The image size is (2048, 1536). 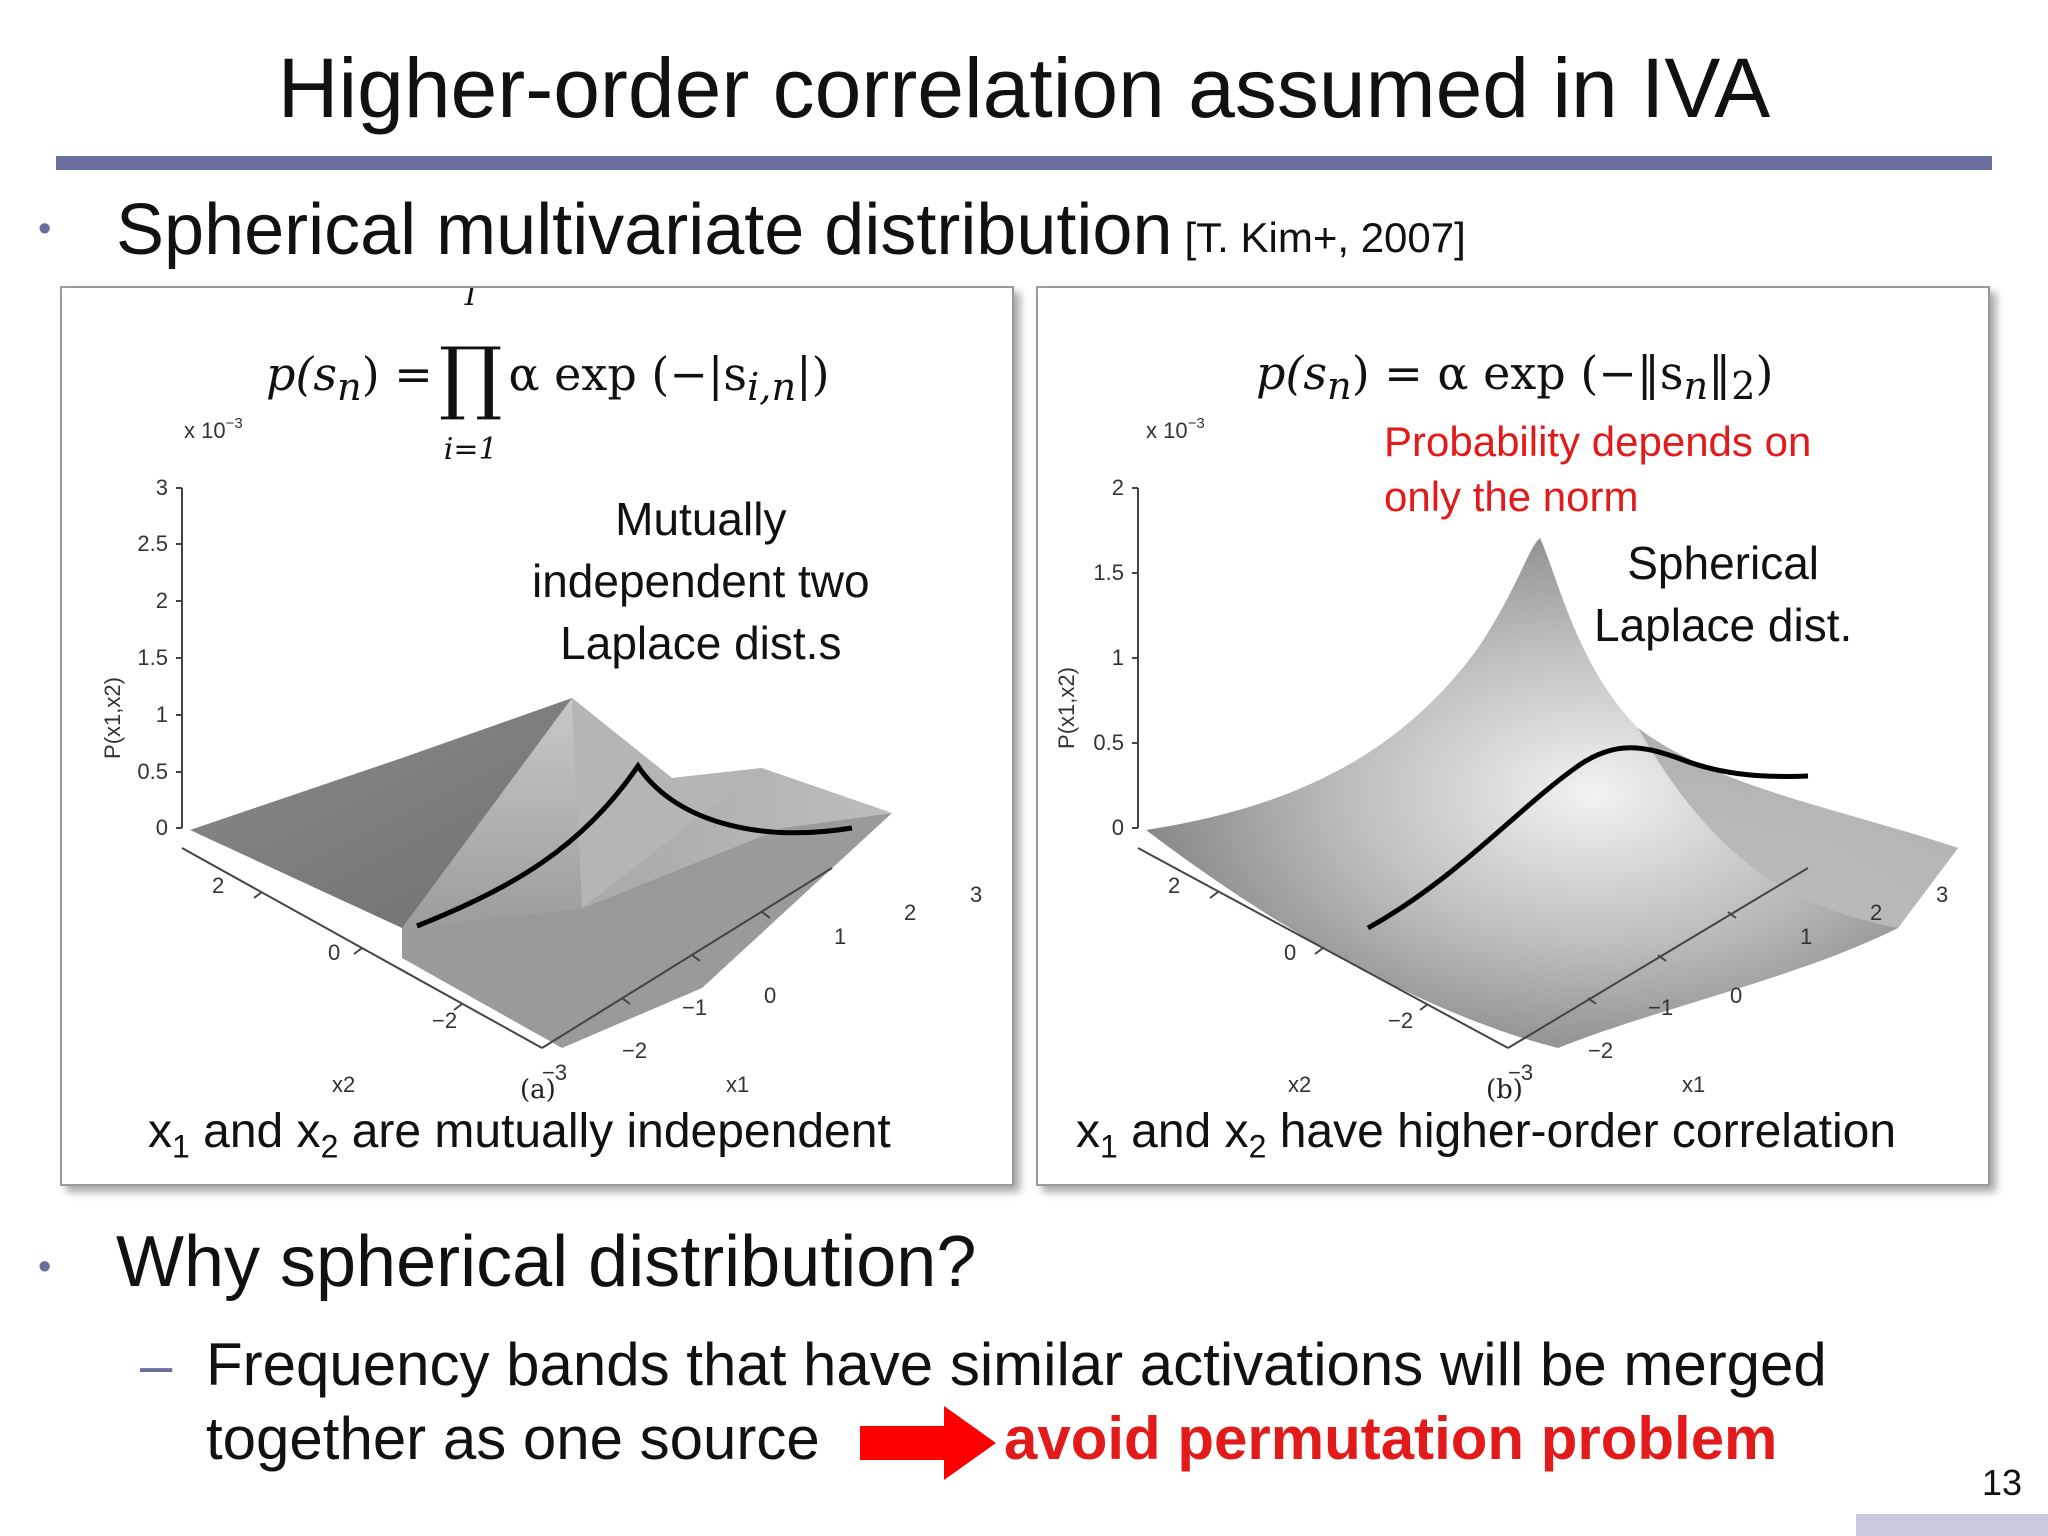 I want to click on right-arrow-icon, so click(x=928, y=1445).